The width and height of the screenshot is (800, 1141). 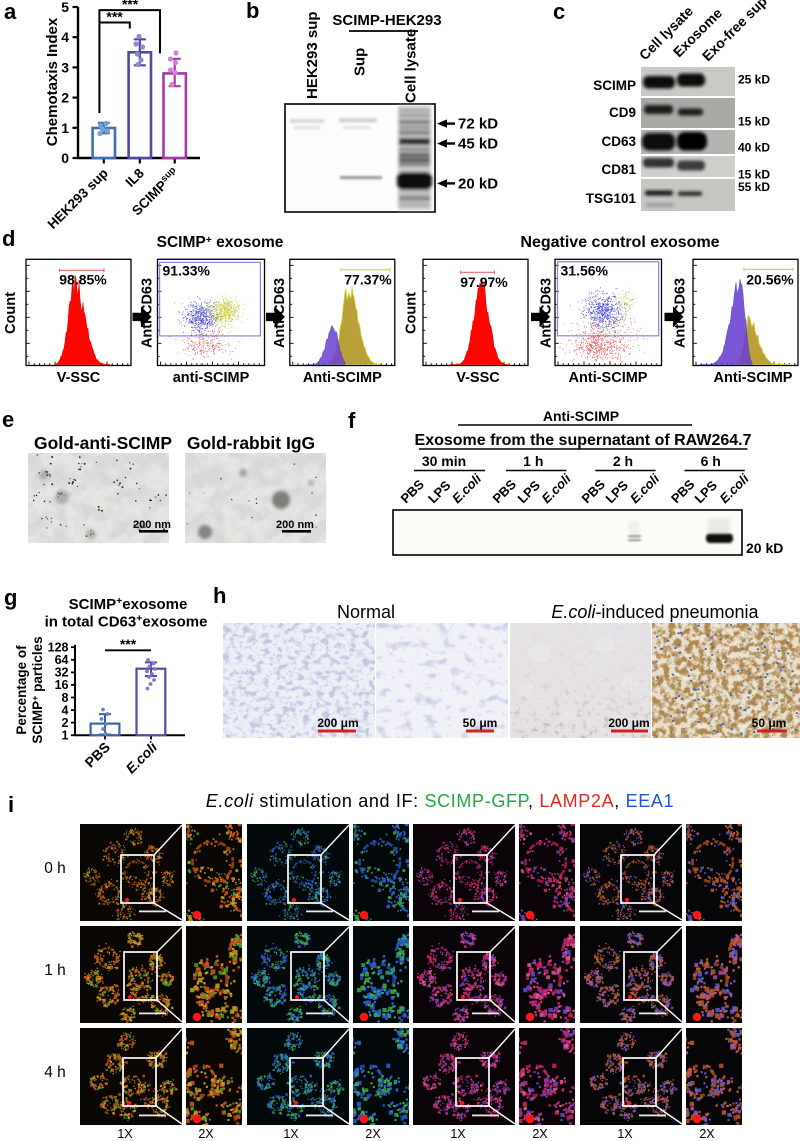 I want to click on svg-text: 16, so click(x=62, y=685).